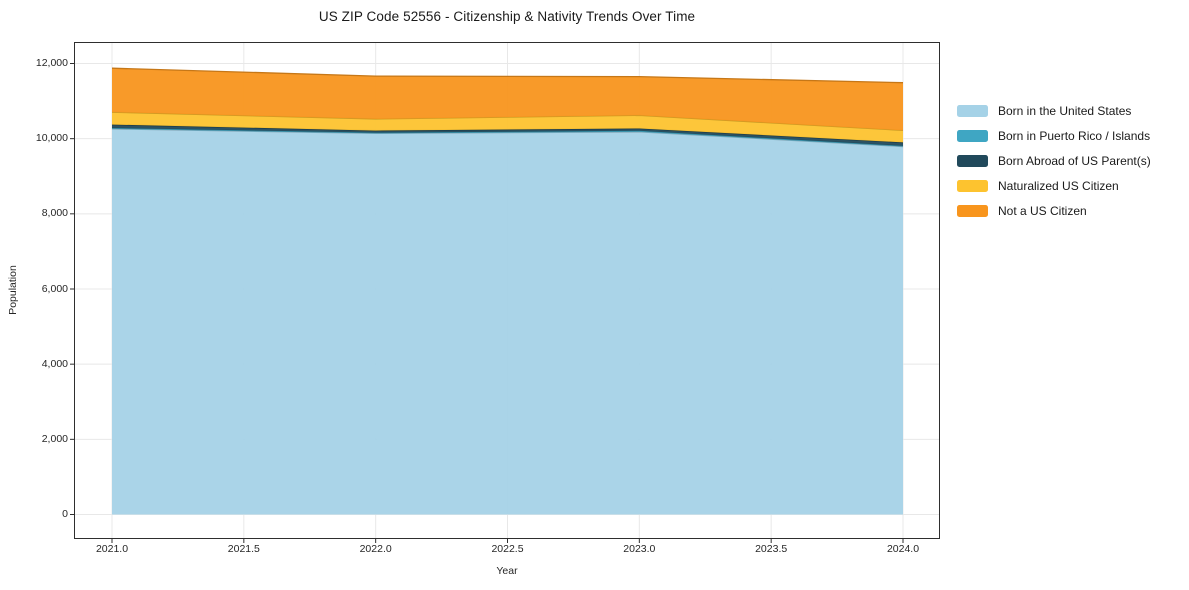 The height and width of the screenshot is (590, 1189). I want to click on legend-item-label: Born in the United States, so click(1065, 111).